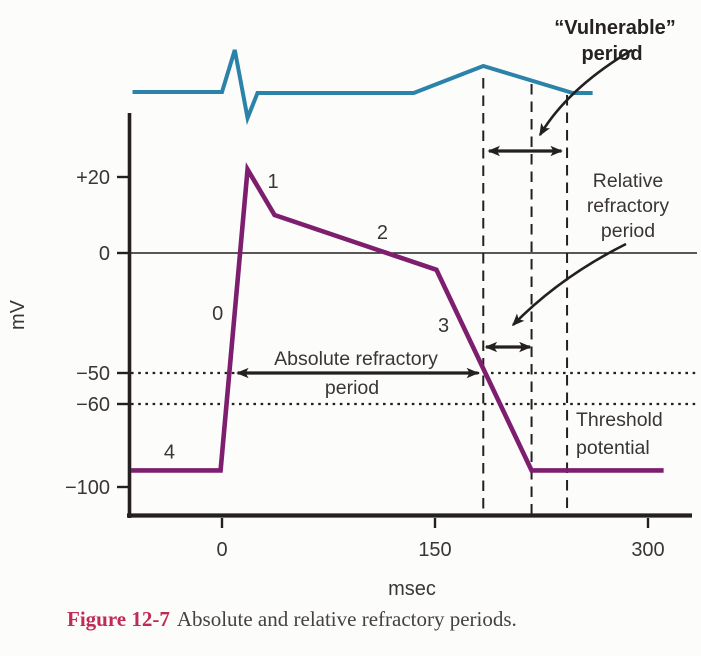  Describe the element at coordinates (93, 405) in the screenshot. I see `y-tick-label-3: −60` at that location.